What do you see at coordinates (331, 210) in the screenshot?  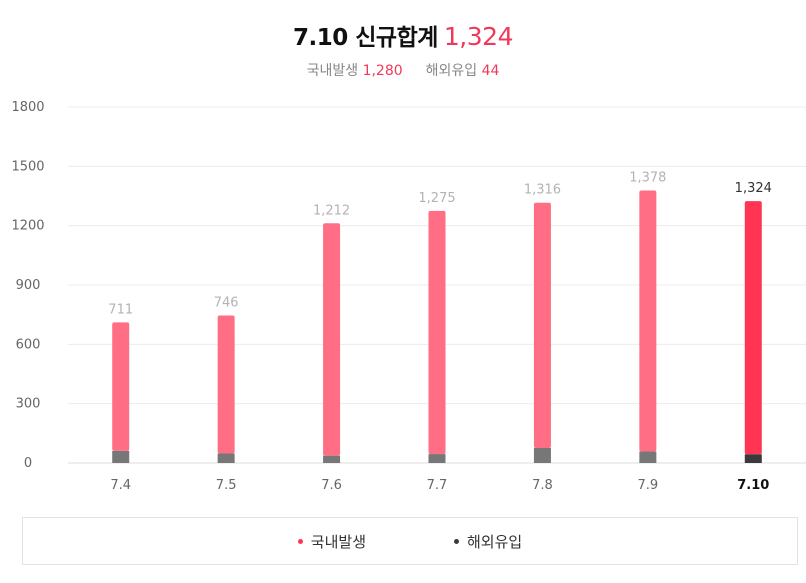 I see `data-label: 1,212` at bounding box center [331, 210].